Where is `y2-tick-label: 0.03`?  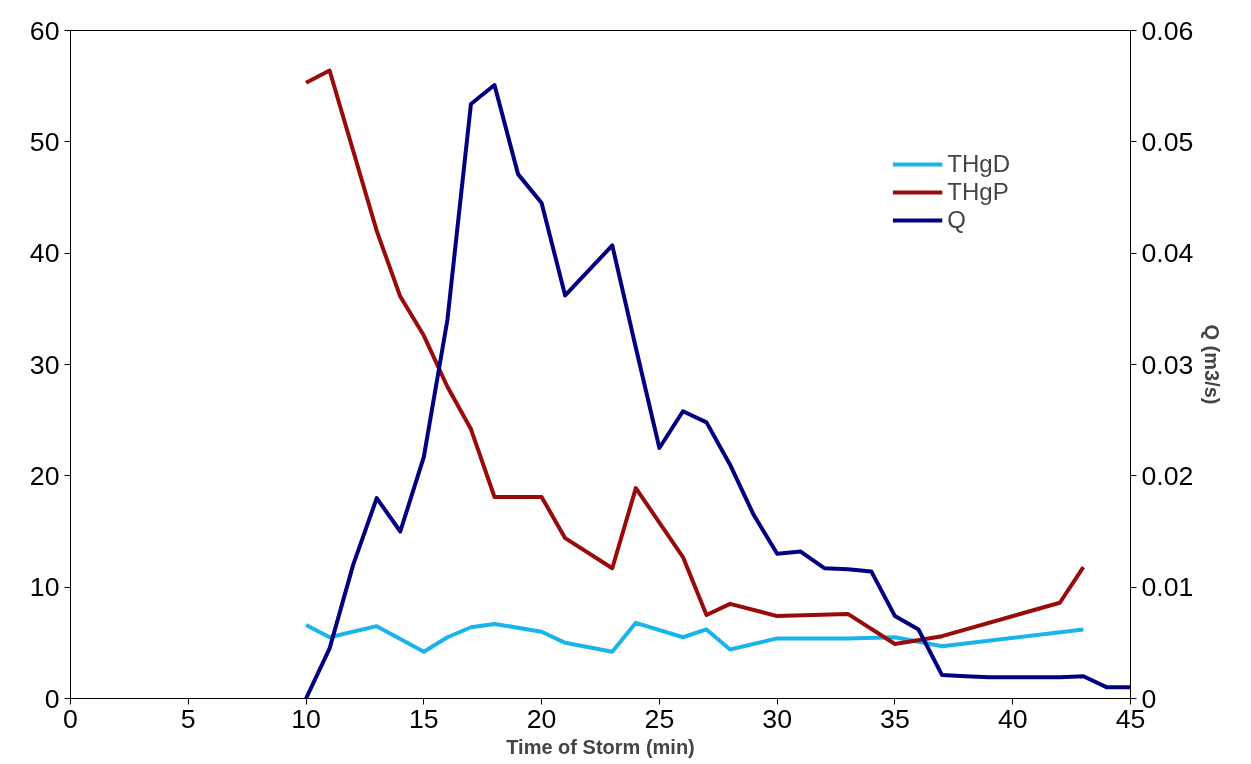
y2-tick-label: 0.03 is located at coordinates (1167, 364).